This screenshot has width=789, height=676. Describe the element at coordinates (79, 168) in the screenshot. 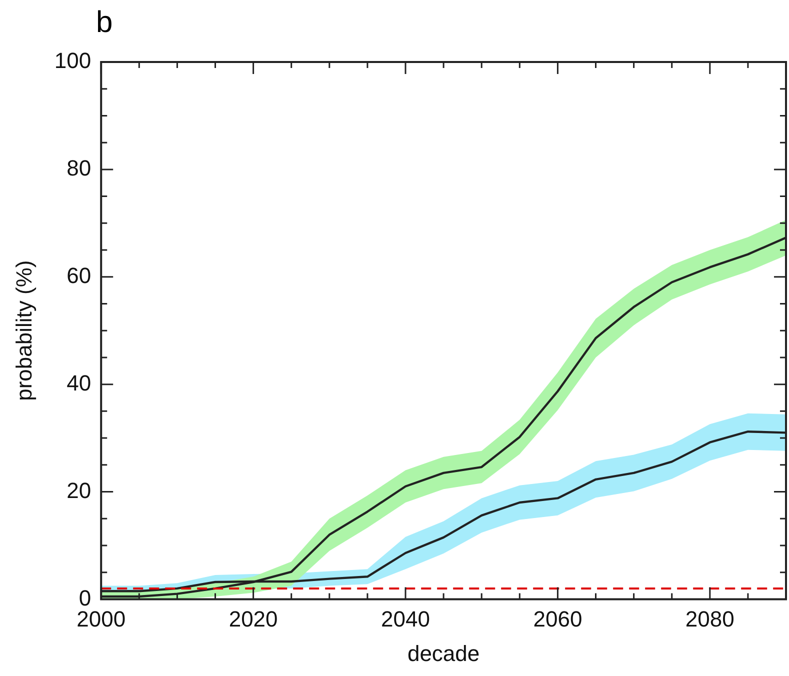

I see `y-tick-label: 80` at that location.